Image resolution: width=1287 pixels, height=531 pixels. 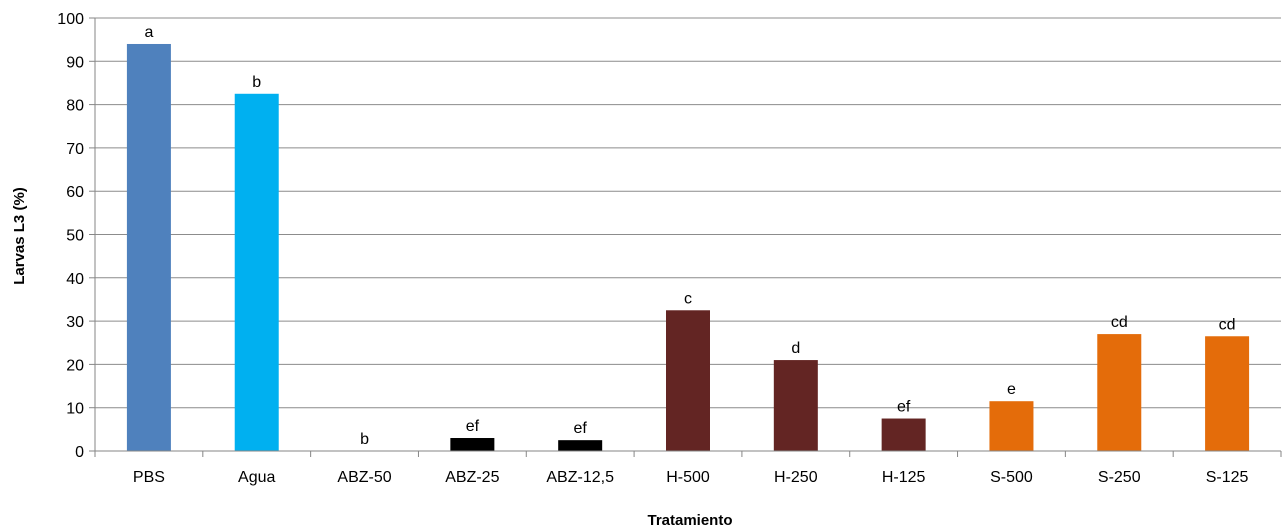 I want to click on y-tick-labels: 0 10 20 30 40 50 60 70 80 90 100, so click(x=70, y=236).